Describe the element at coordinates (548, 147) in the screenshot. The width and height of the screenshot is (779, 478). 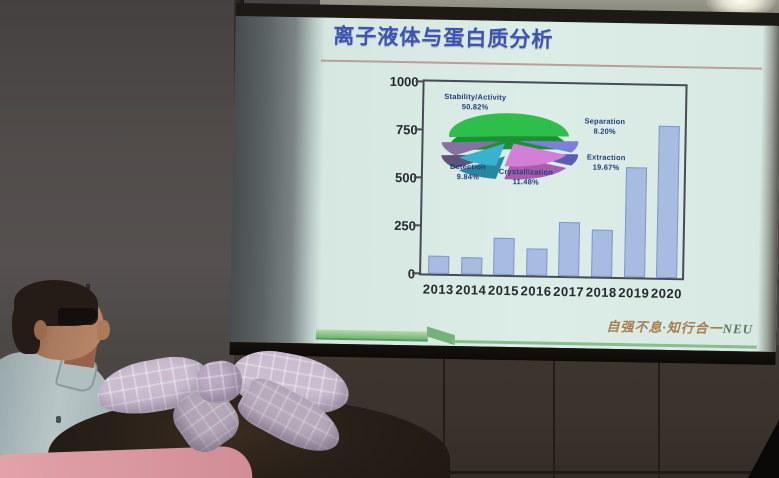
I see `pie-slice-separation` at that location.